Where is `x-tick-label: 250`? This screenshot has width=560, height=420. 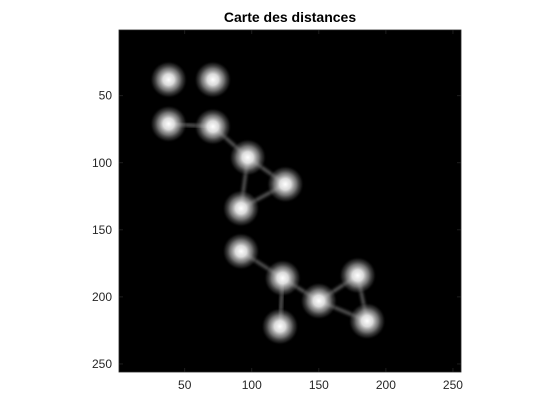 x-tick-label: 250 is located at coordinates (453, 385).